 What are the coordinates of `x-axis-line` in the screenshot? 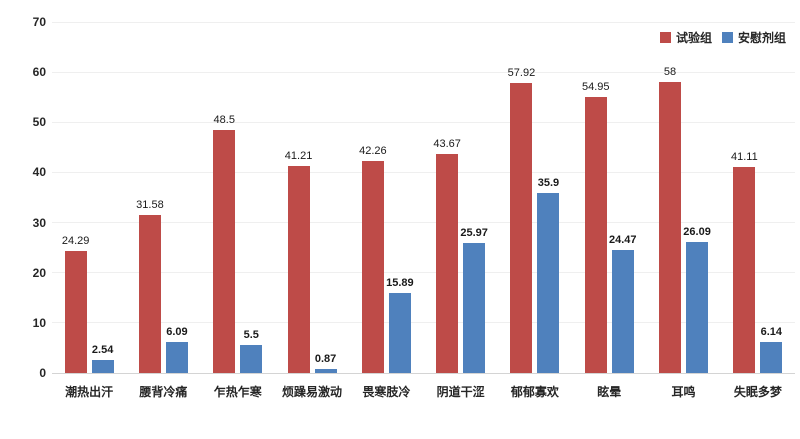 It's located at (423, 373).